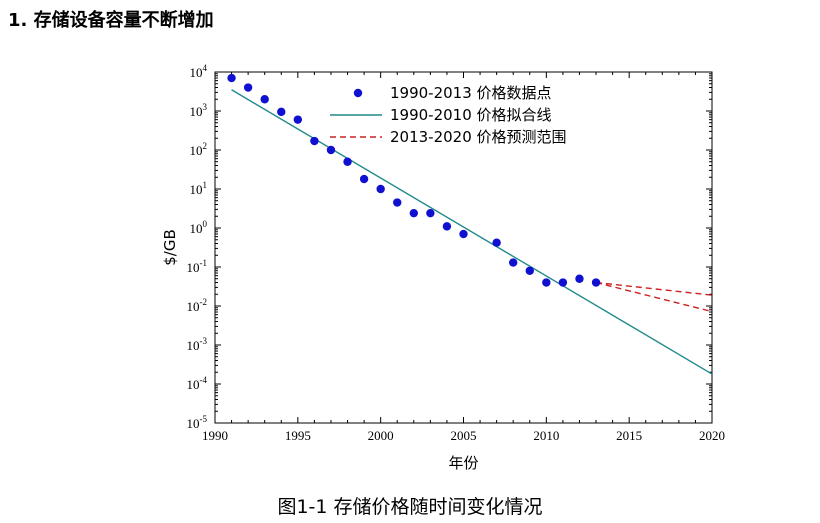 This screenshot has height=523, width=820. What do you see at coordinates (199, 227) in the screenshot?
I see `y-tick-label: 10⁰` at bounding box center [199, 227].